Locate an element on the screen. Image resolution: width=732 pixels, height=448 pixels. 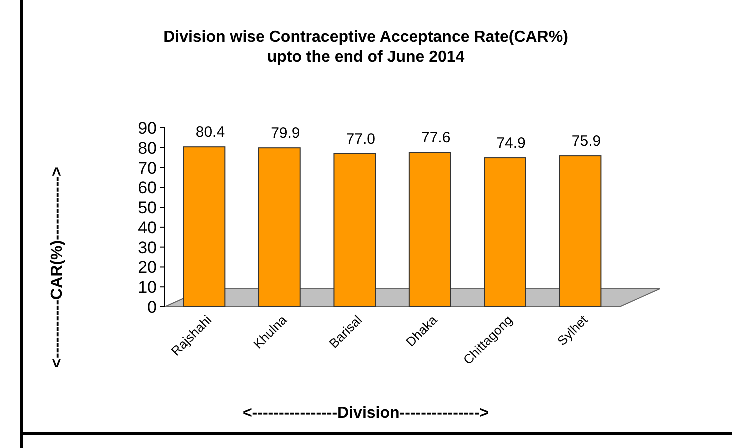
data-label: 77.0 is located at coordinates (361, 139).